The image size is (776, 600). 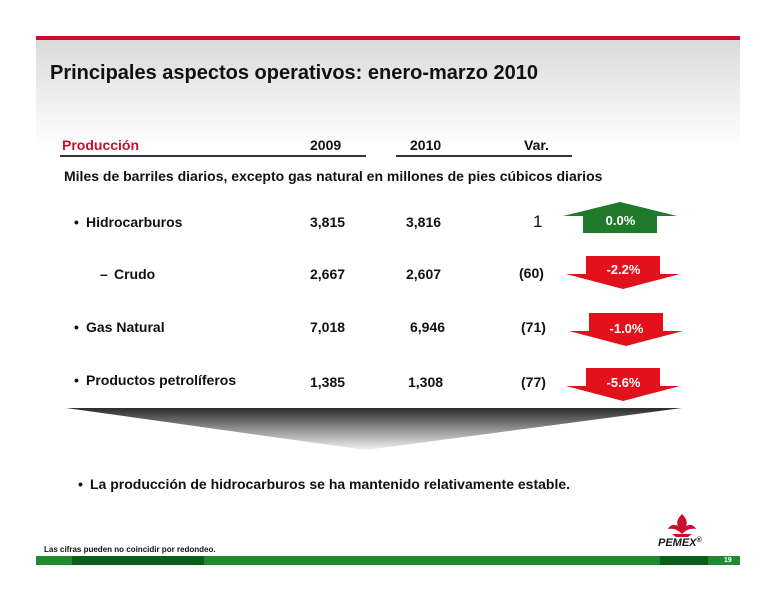 I want to click on row-label-crudo: – Crudo, so click(x=127, y=274).